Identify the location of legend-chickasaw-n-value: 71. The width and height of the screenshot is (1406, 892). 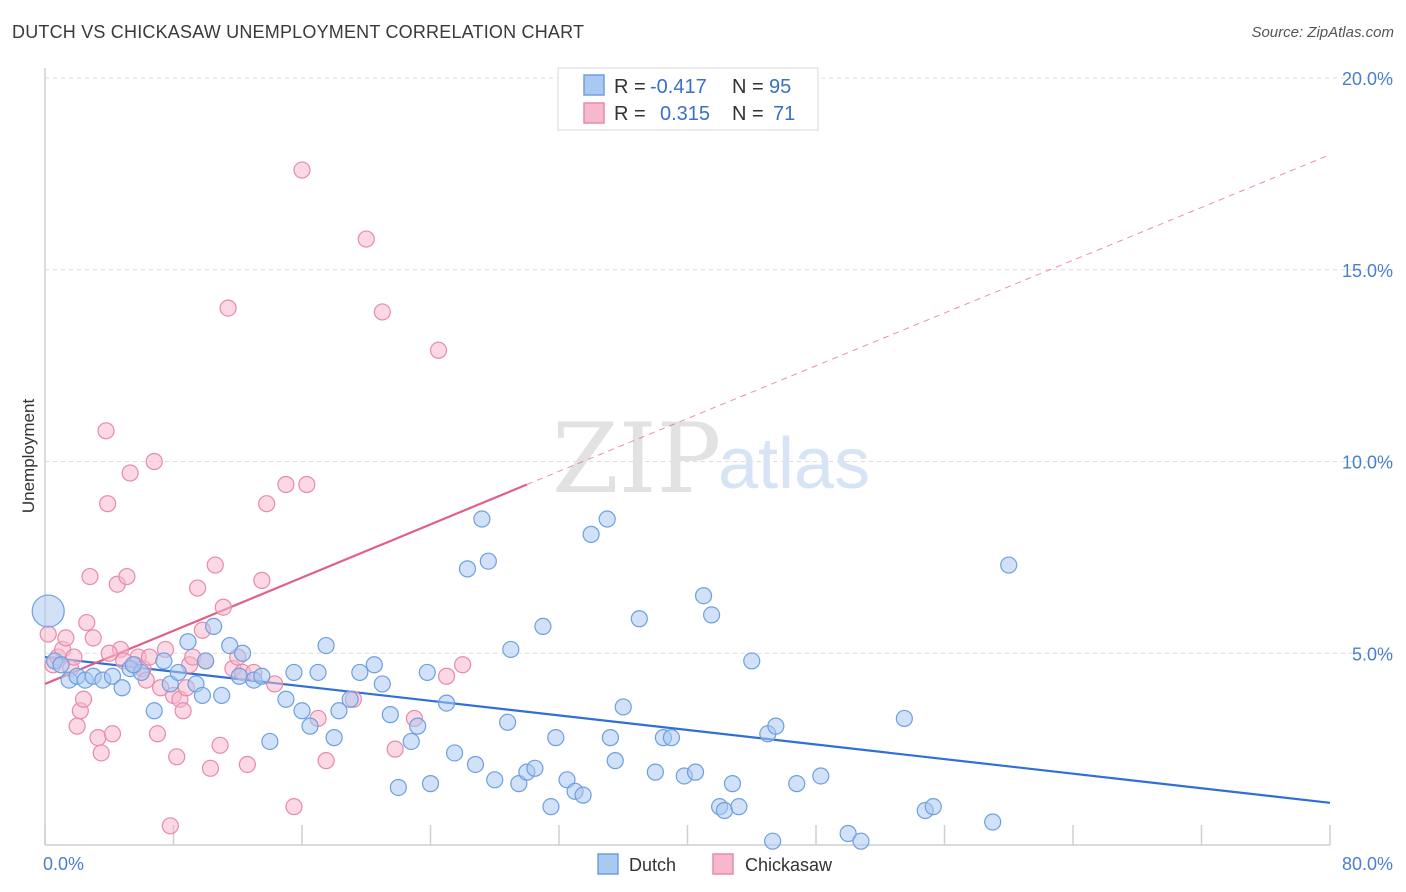
(784, 114).